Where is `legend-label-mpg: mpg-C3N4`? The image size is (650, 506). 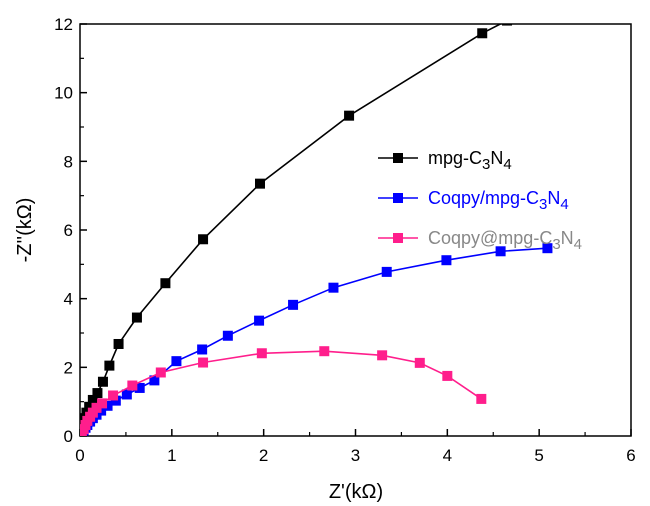 legend-label-mpg: mpg-C3N4 is located at coordinates (470, 160).